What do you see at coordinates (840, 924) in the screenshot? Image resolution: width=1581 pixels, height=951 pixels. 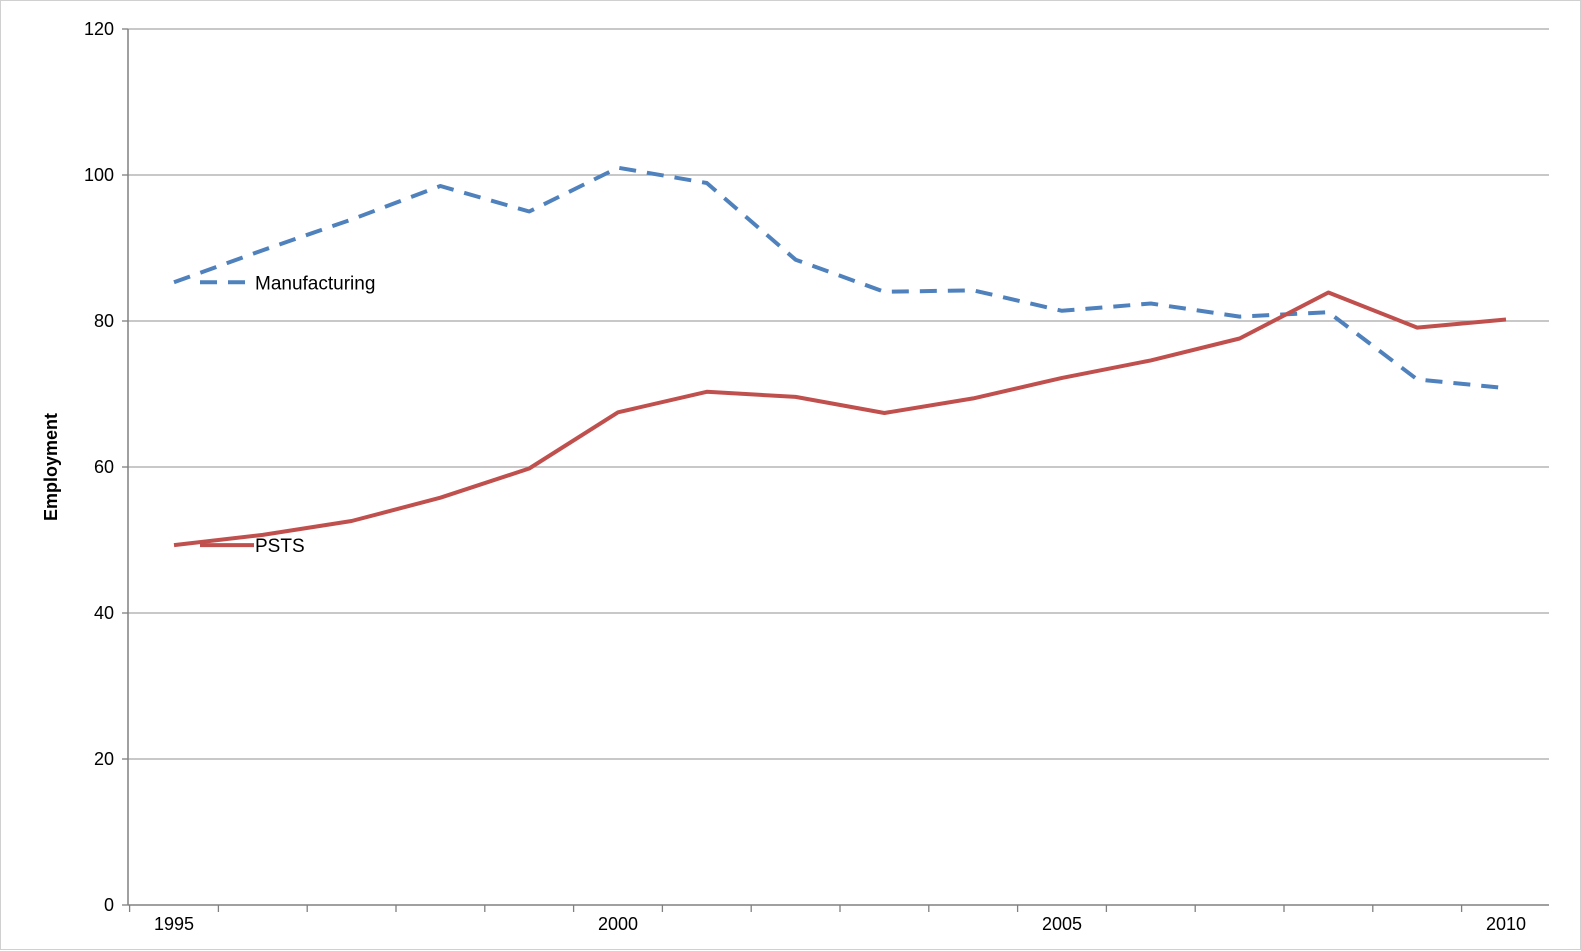 I see `x-tick-labels: 1995 2000 2005 2010` at bounding box center [840, 924].